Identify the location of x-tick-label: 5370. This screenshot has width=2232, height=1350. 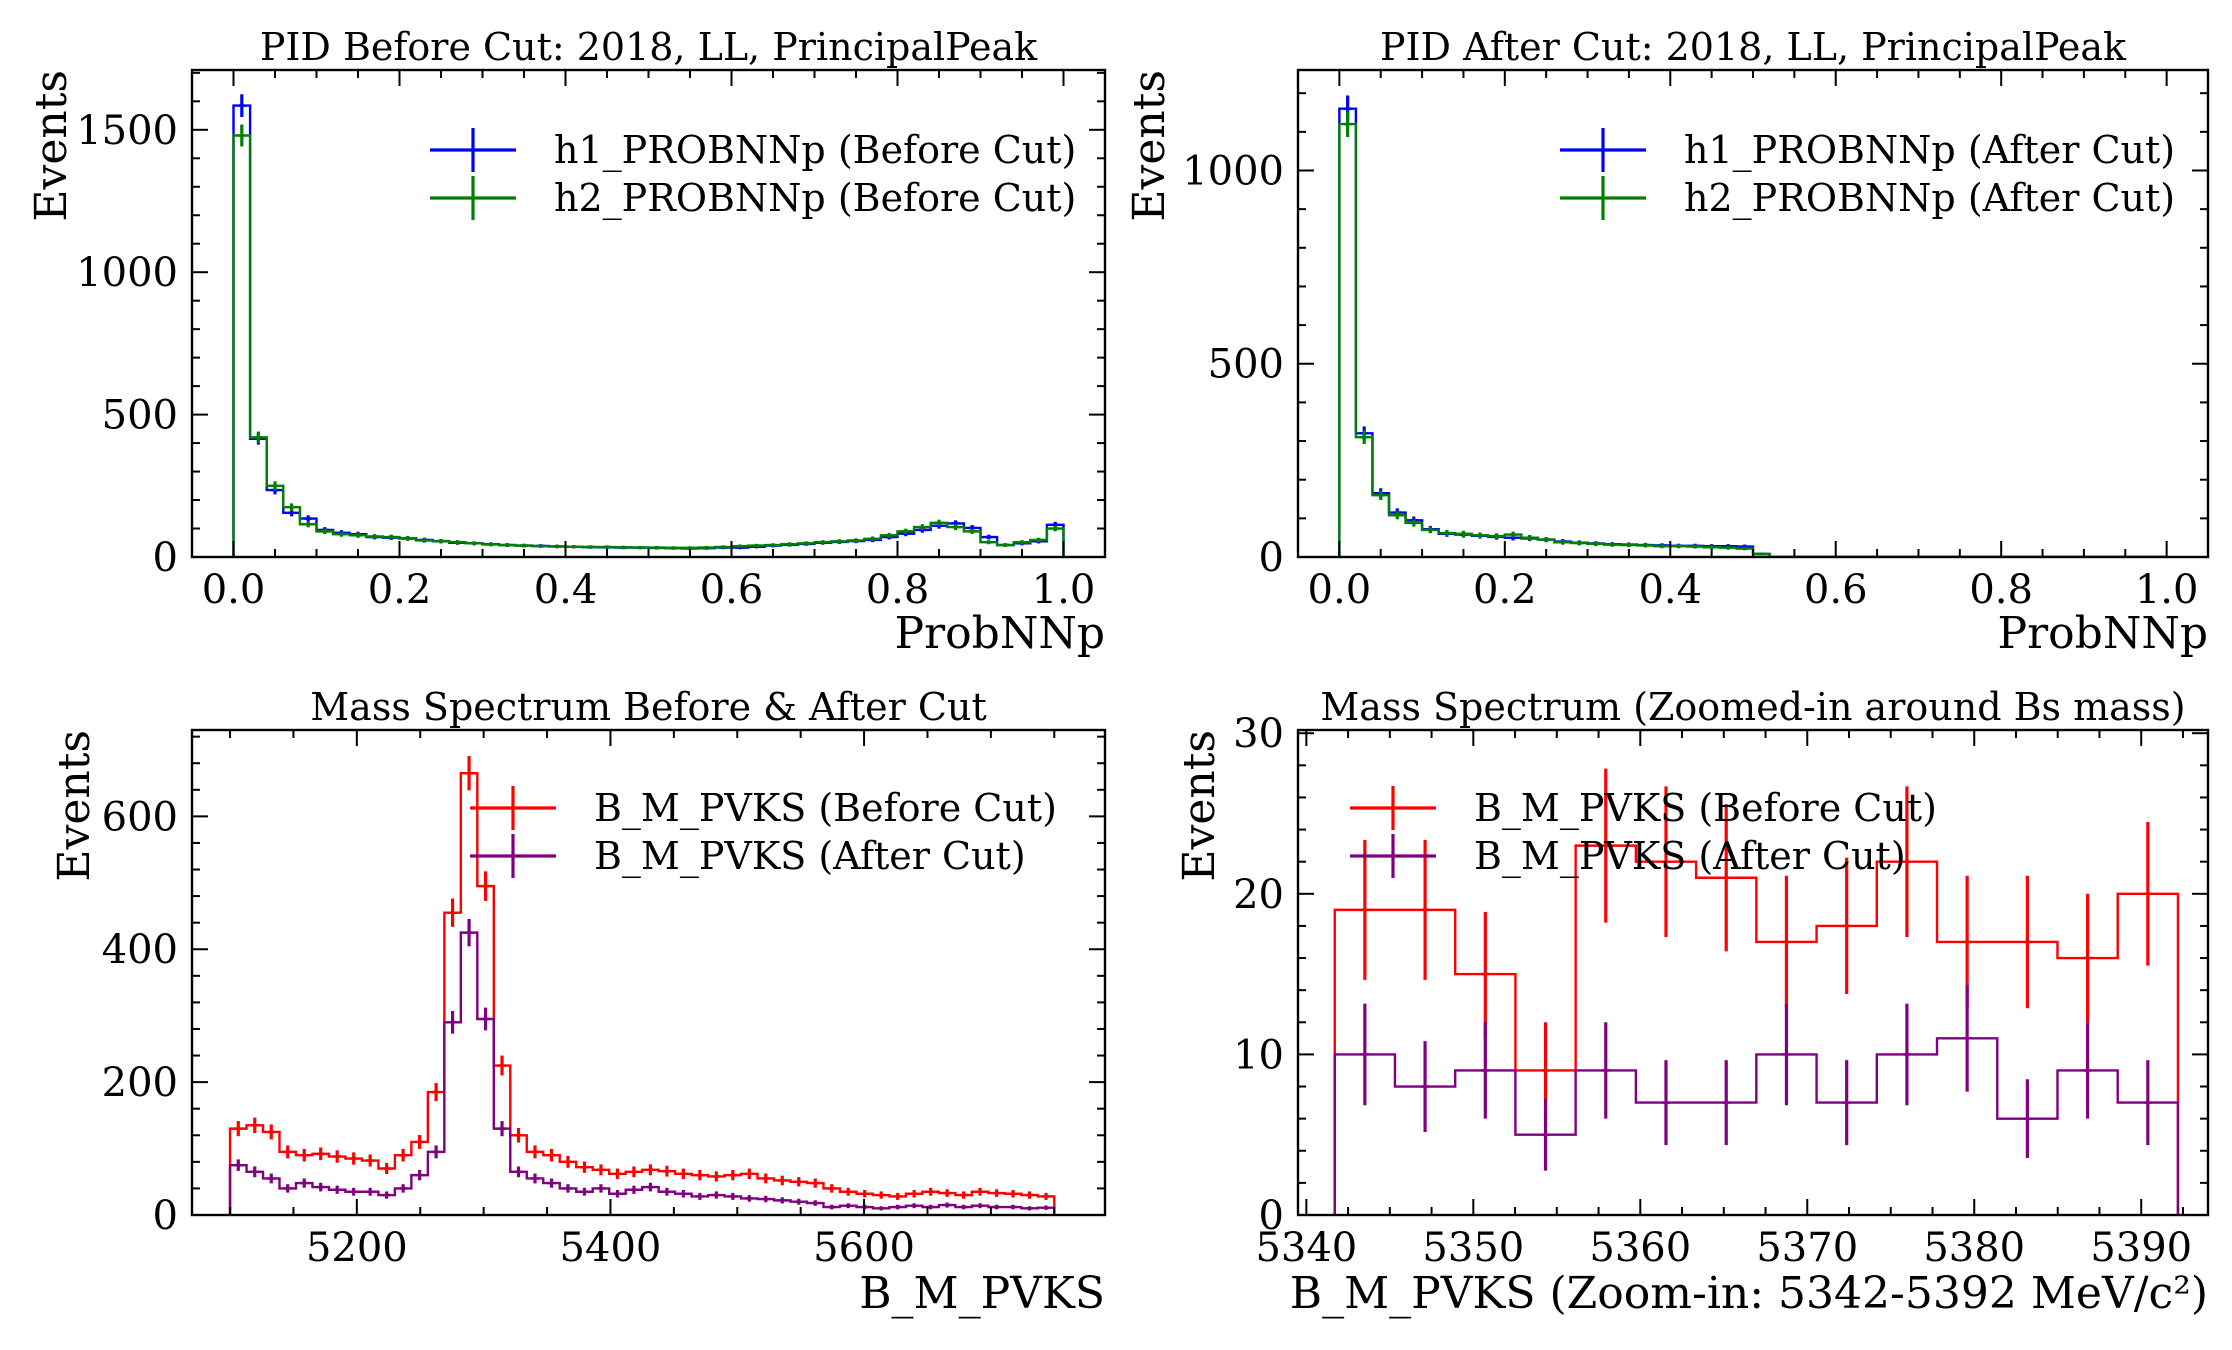
(1807, 1248).